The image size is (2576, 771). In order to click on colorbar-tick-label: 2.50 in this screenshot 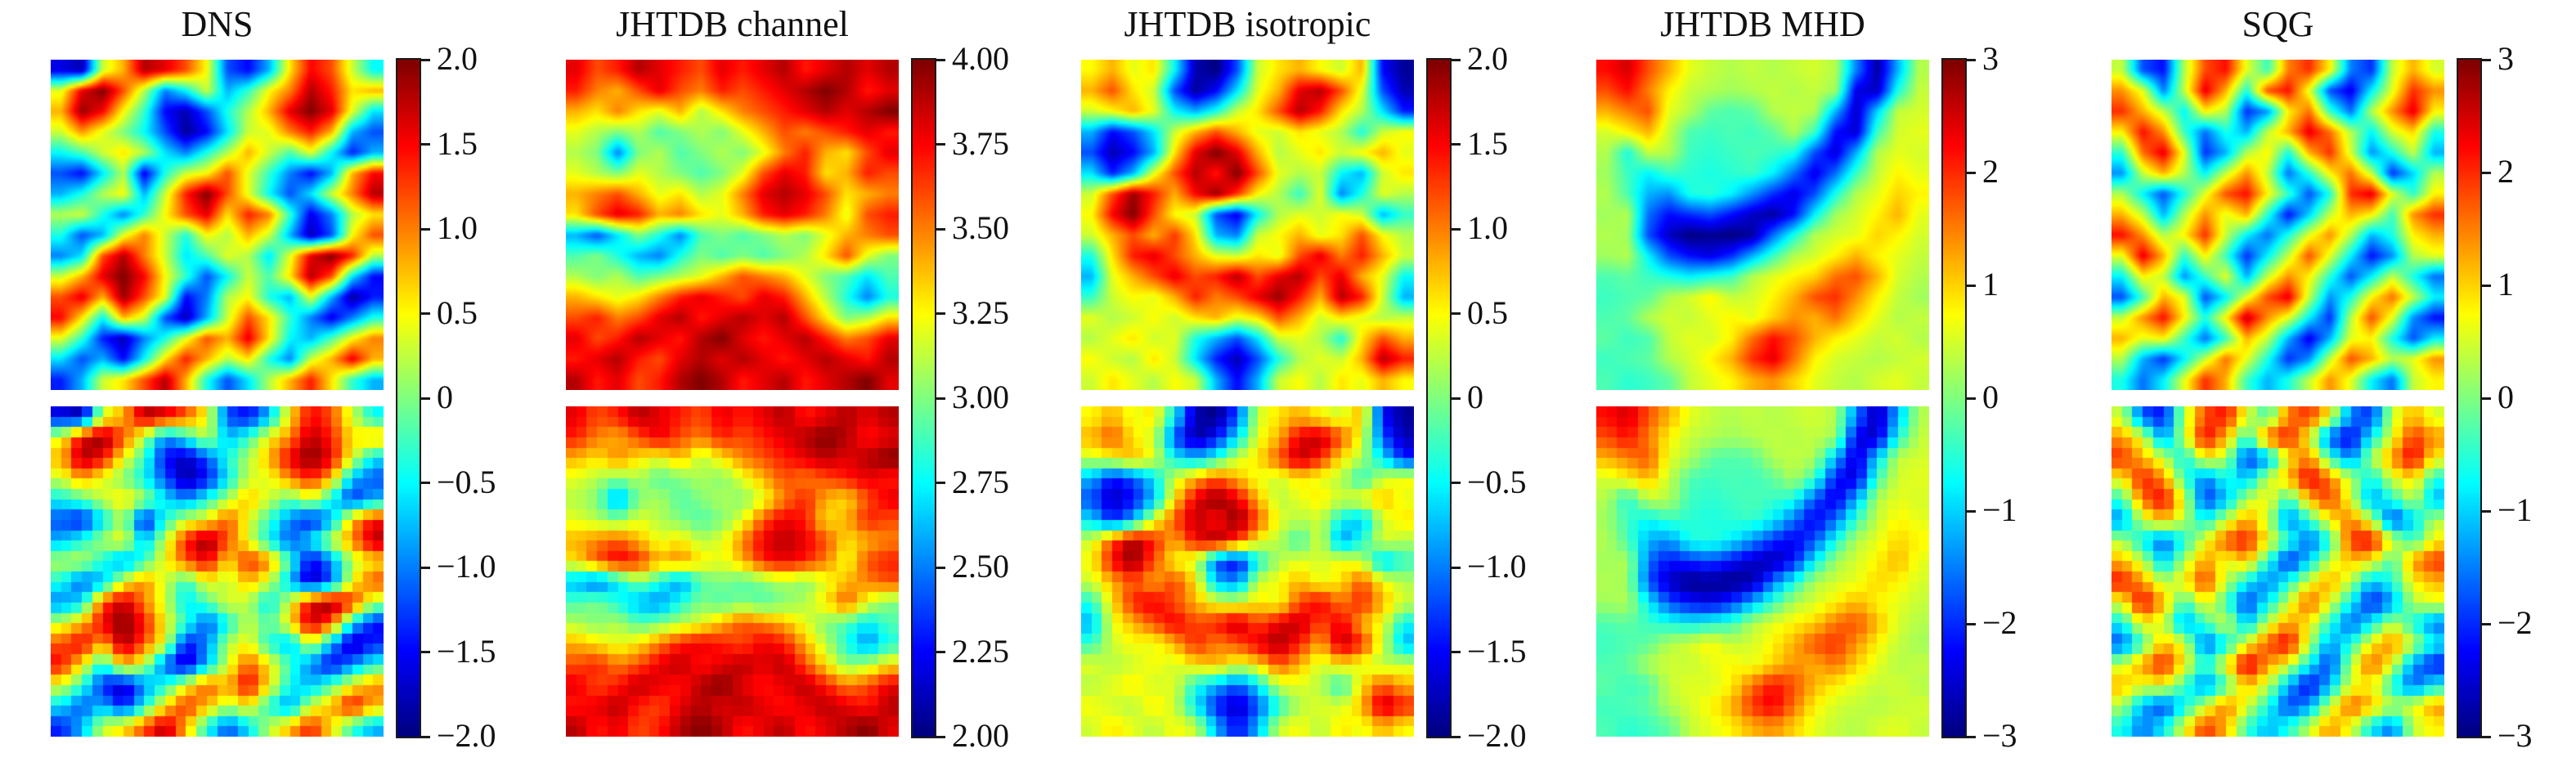, I will do `click(980, 566)`.